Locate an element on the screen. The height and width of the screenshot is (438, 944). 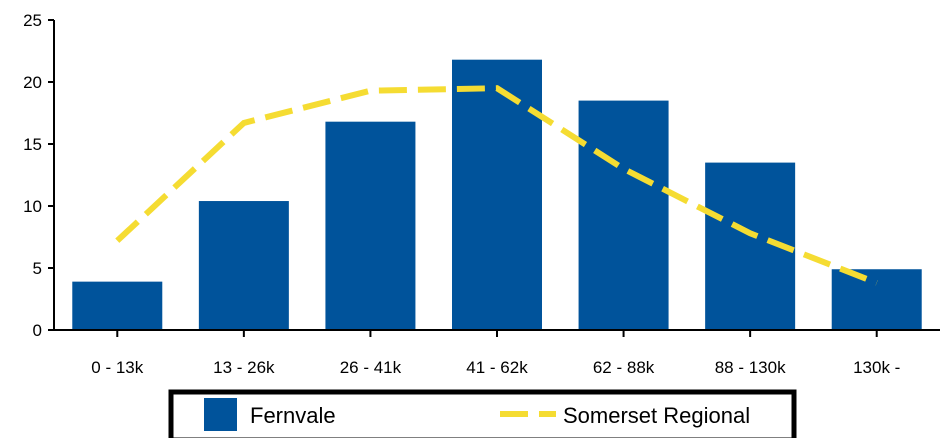
legend-label-fernvale: Fernvale is located at coordinates (293, 415).